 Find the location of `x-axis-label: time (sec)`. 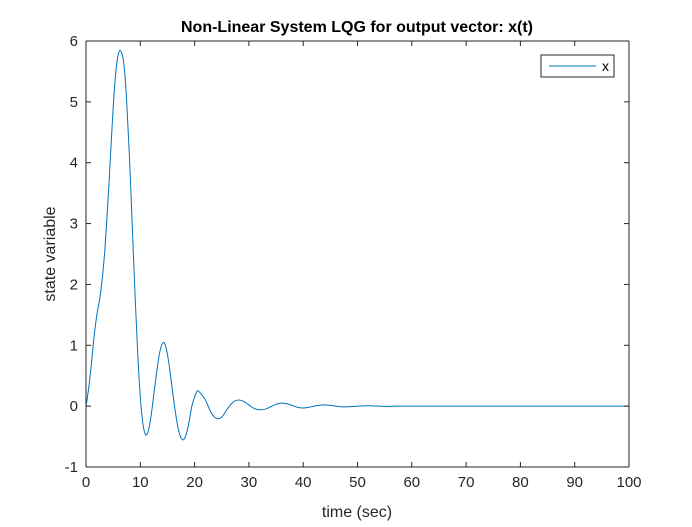

x-axis-label: time (sec) is located at coordinates (357, 512).